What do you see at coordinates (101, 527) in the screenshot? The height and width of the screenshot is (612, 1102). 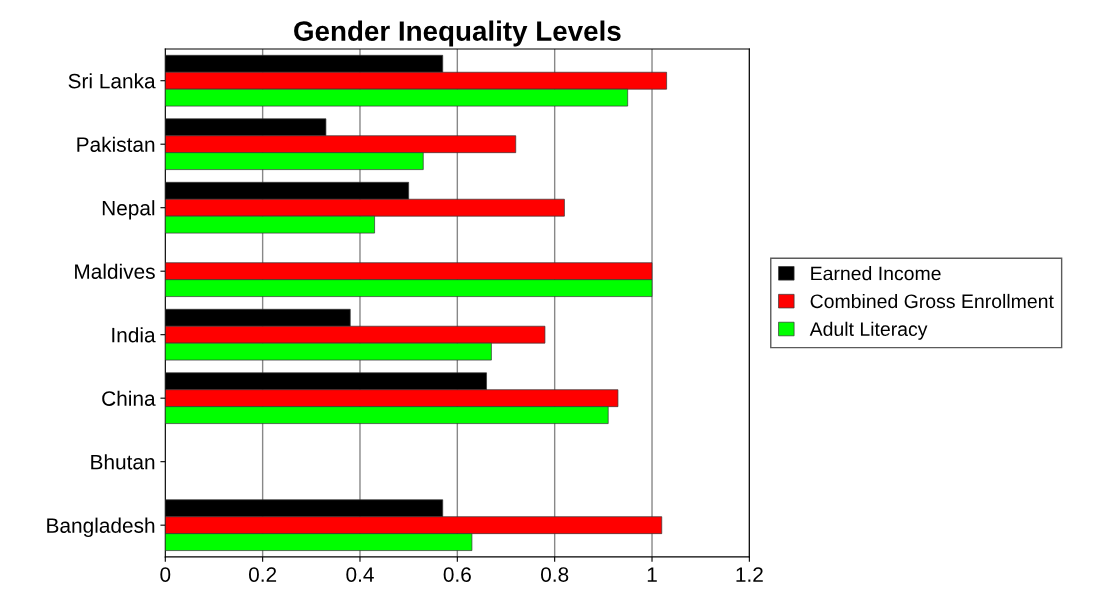 I see `y-tick-label: Bangladesh` at bounding box center [101, 527].